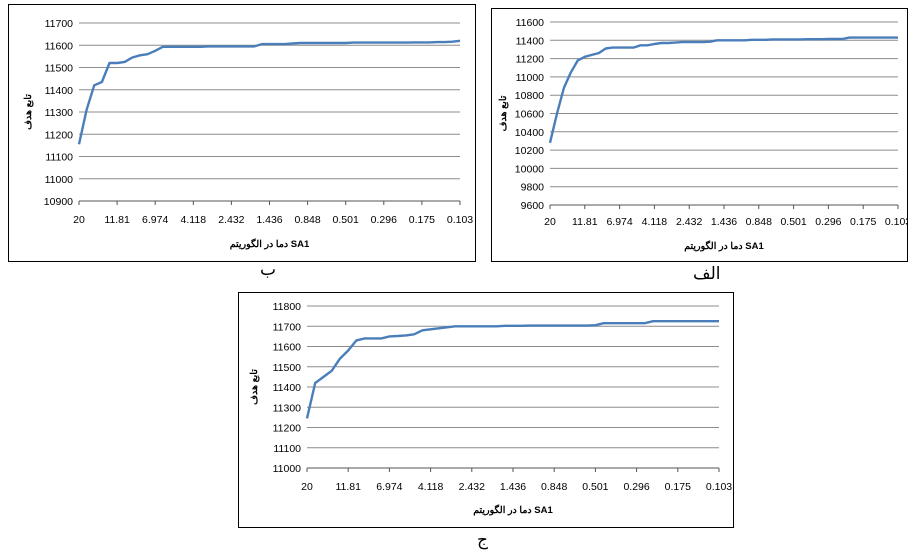  What do you see at coordinates (268, 270) in the screenshot?
I see `chart-caption-b: ب` at bounding box center [268, 270].